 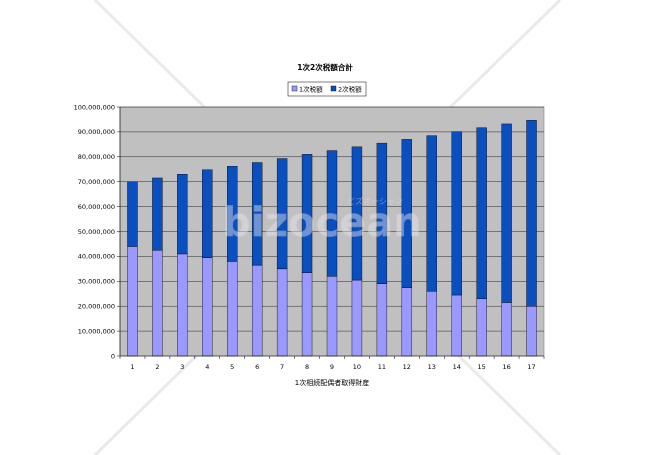 What do you see at coordinates (96, 132) in the screenshot?
I see `y-tick-label: 90,000,000` at bounding box center [96, 132].